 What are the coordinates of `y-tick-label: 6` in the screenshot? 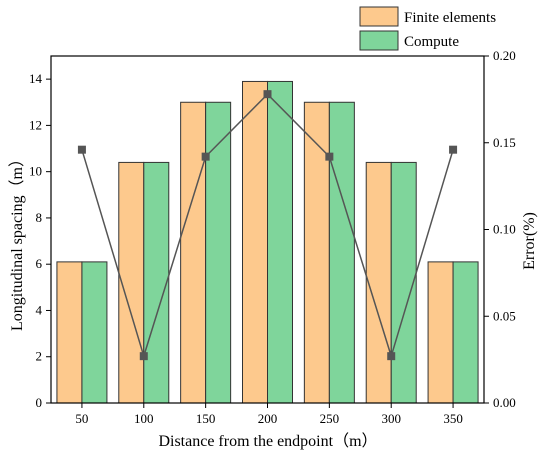 It's located at (39, 263).